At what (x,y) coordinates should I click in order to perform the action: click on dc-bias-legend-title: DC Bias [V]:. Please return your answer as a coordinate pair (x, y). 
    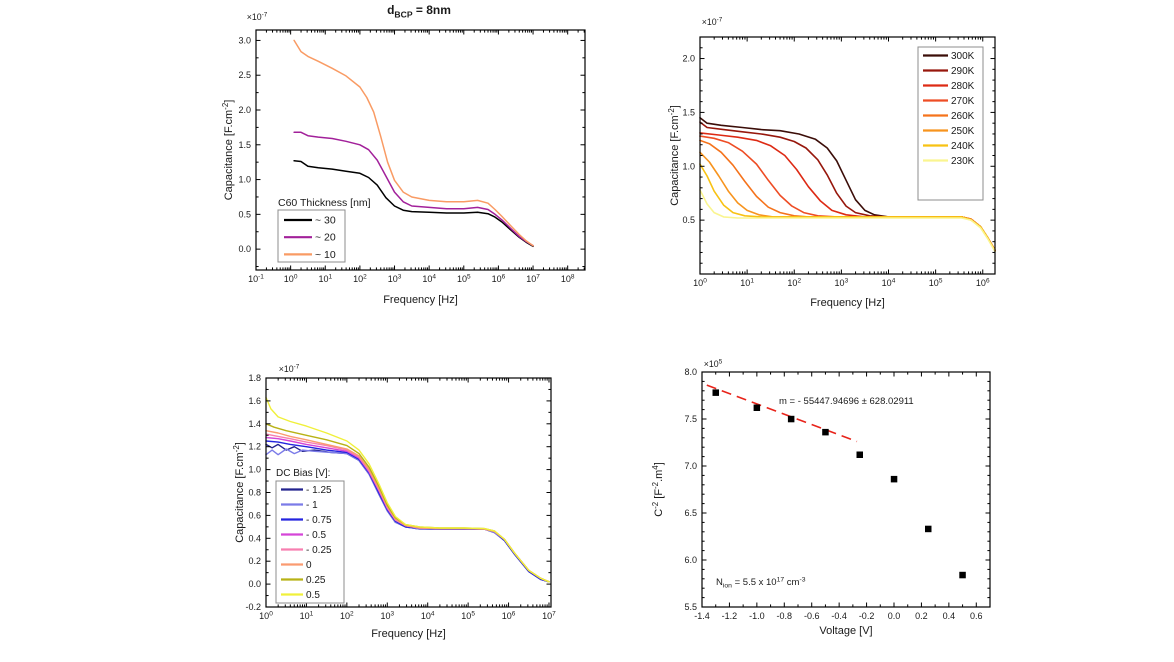
    Looking at the image, I should click on (303, 473).